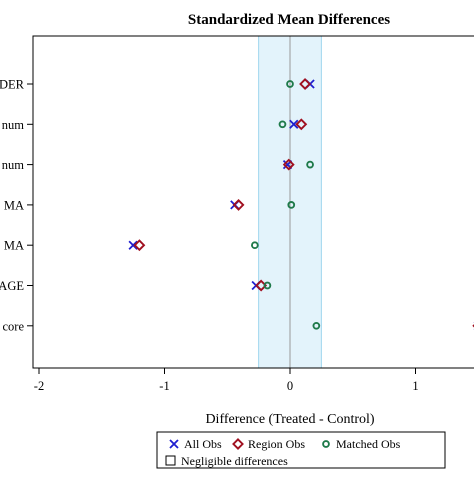 Image resolution: width=474 pixels, height=479 pixels. What do you see at coordinates (226, 380) in the screenshot?
I see `x-axis: -2 -1 0 1` at bounding box center [226, 380].